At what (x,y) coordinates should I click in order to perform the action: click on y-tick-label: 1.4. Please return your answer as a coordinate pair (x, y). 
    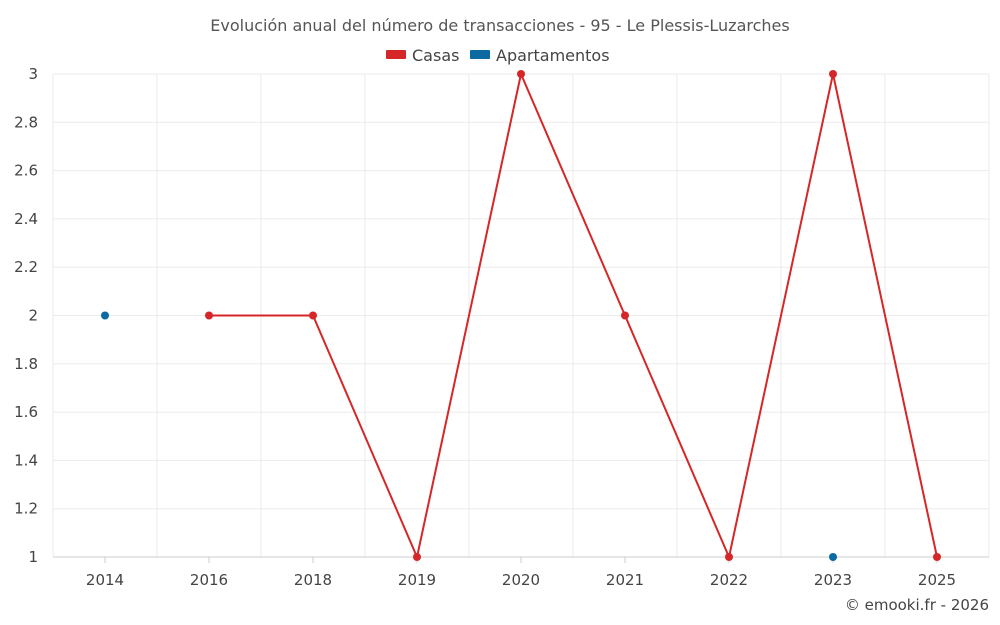
    Looking at the image, I should click on (26, 460).